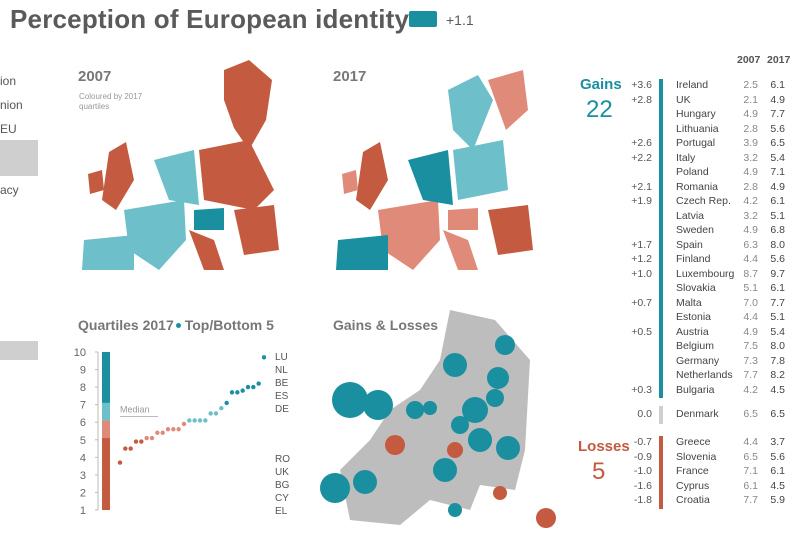 This screenshot has height=538, width=802. Describe the element at coordinates (777, 485) in the screenshot. I see `losses-row-3-v2017: 4.5` at that location.